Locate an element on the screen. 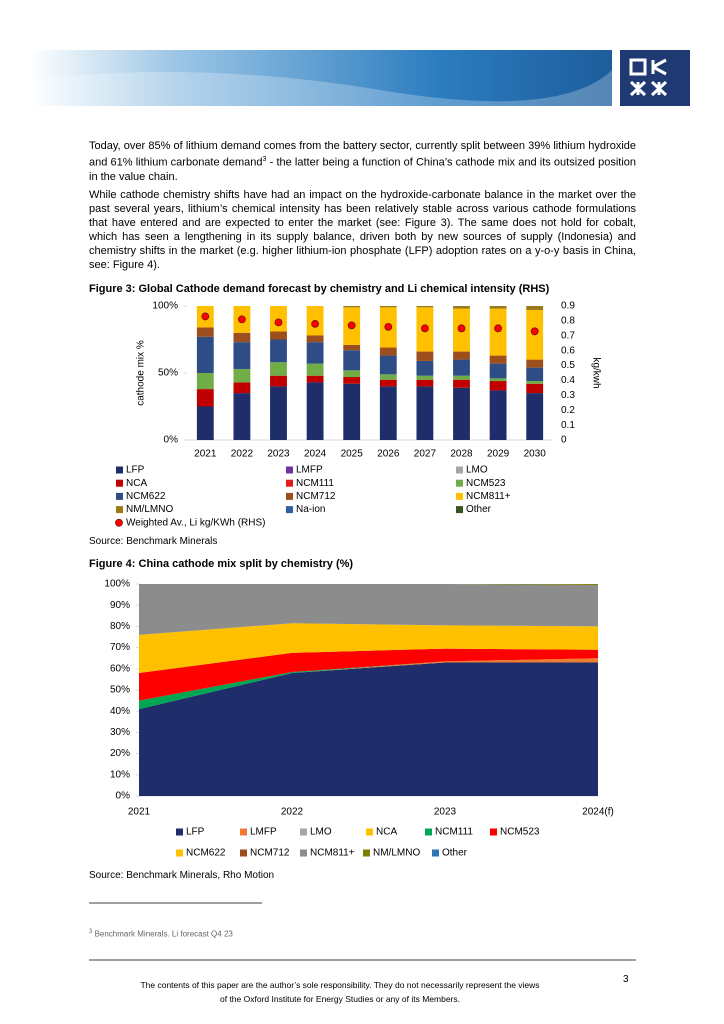  y2-tick-label: 0.9 is located at coordinates (568, 306).